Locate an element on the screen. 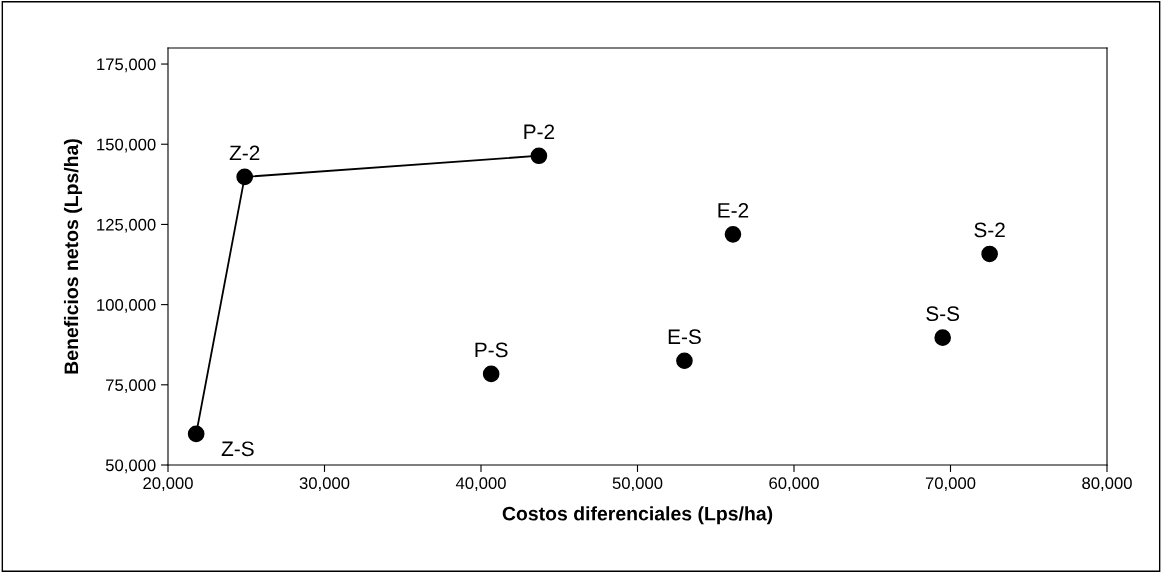 The image size is (1162, 573). x-tick-label: 80,000 is located at coordinates (1107, 484).